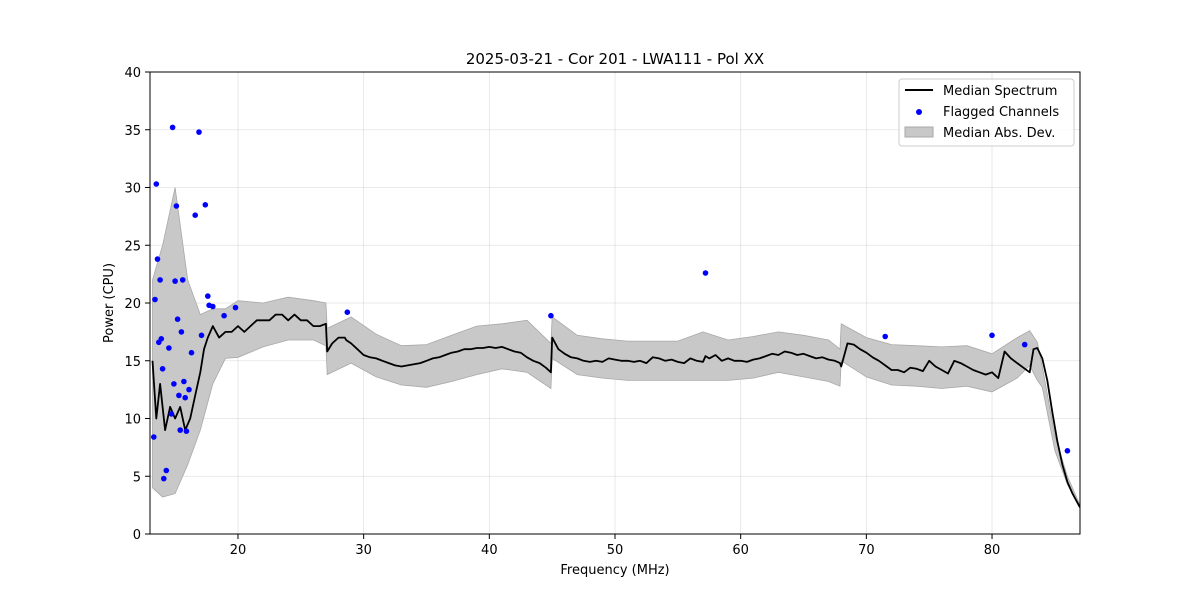 This screenshot has width=1200, height=600. I want to click on x-tick-label: 50, so click(615, 550).